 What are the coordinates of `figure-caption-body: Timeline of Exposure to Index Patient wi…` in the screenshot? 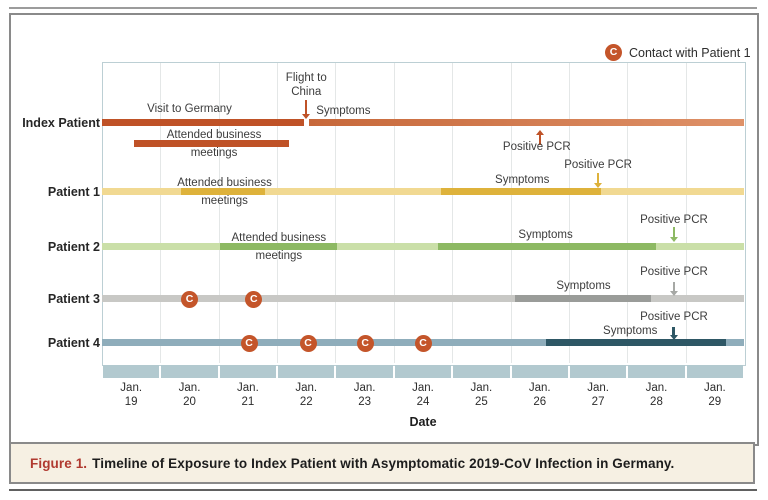 It's located at (383, 463).